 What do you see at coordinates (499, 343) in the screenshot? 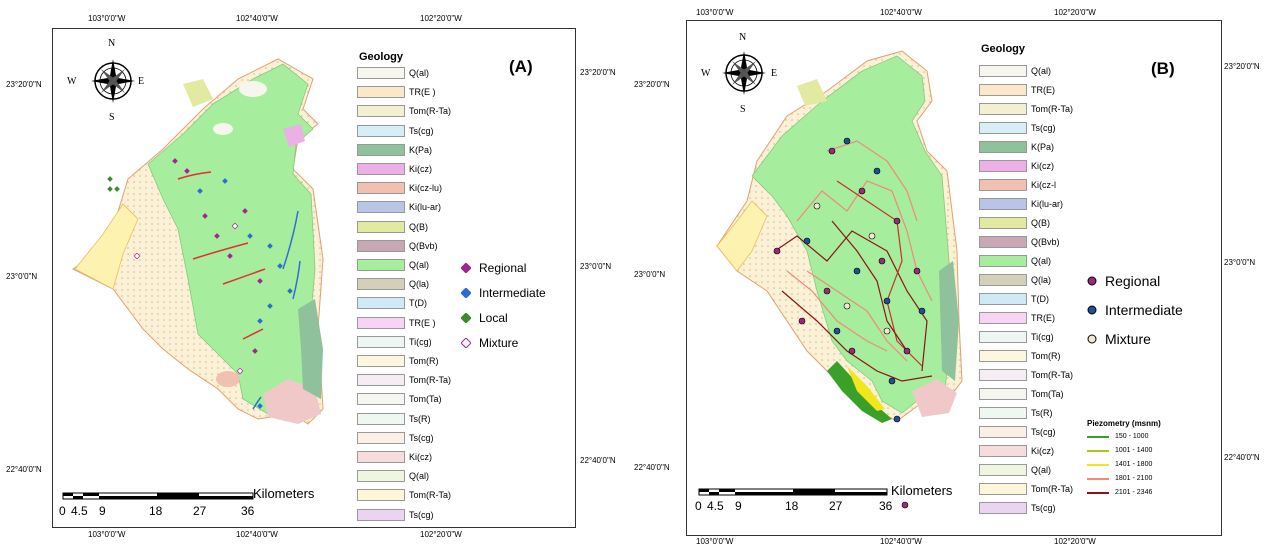
I see `points-legend-label: Mixture` at bounding box center [499, 343].